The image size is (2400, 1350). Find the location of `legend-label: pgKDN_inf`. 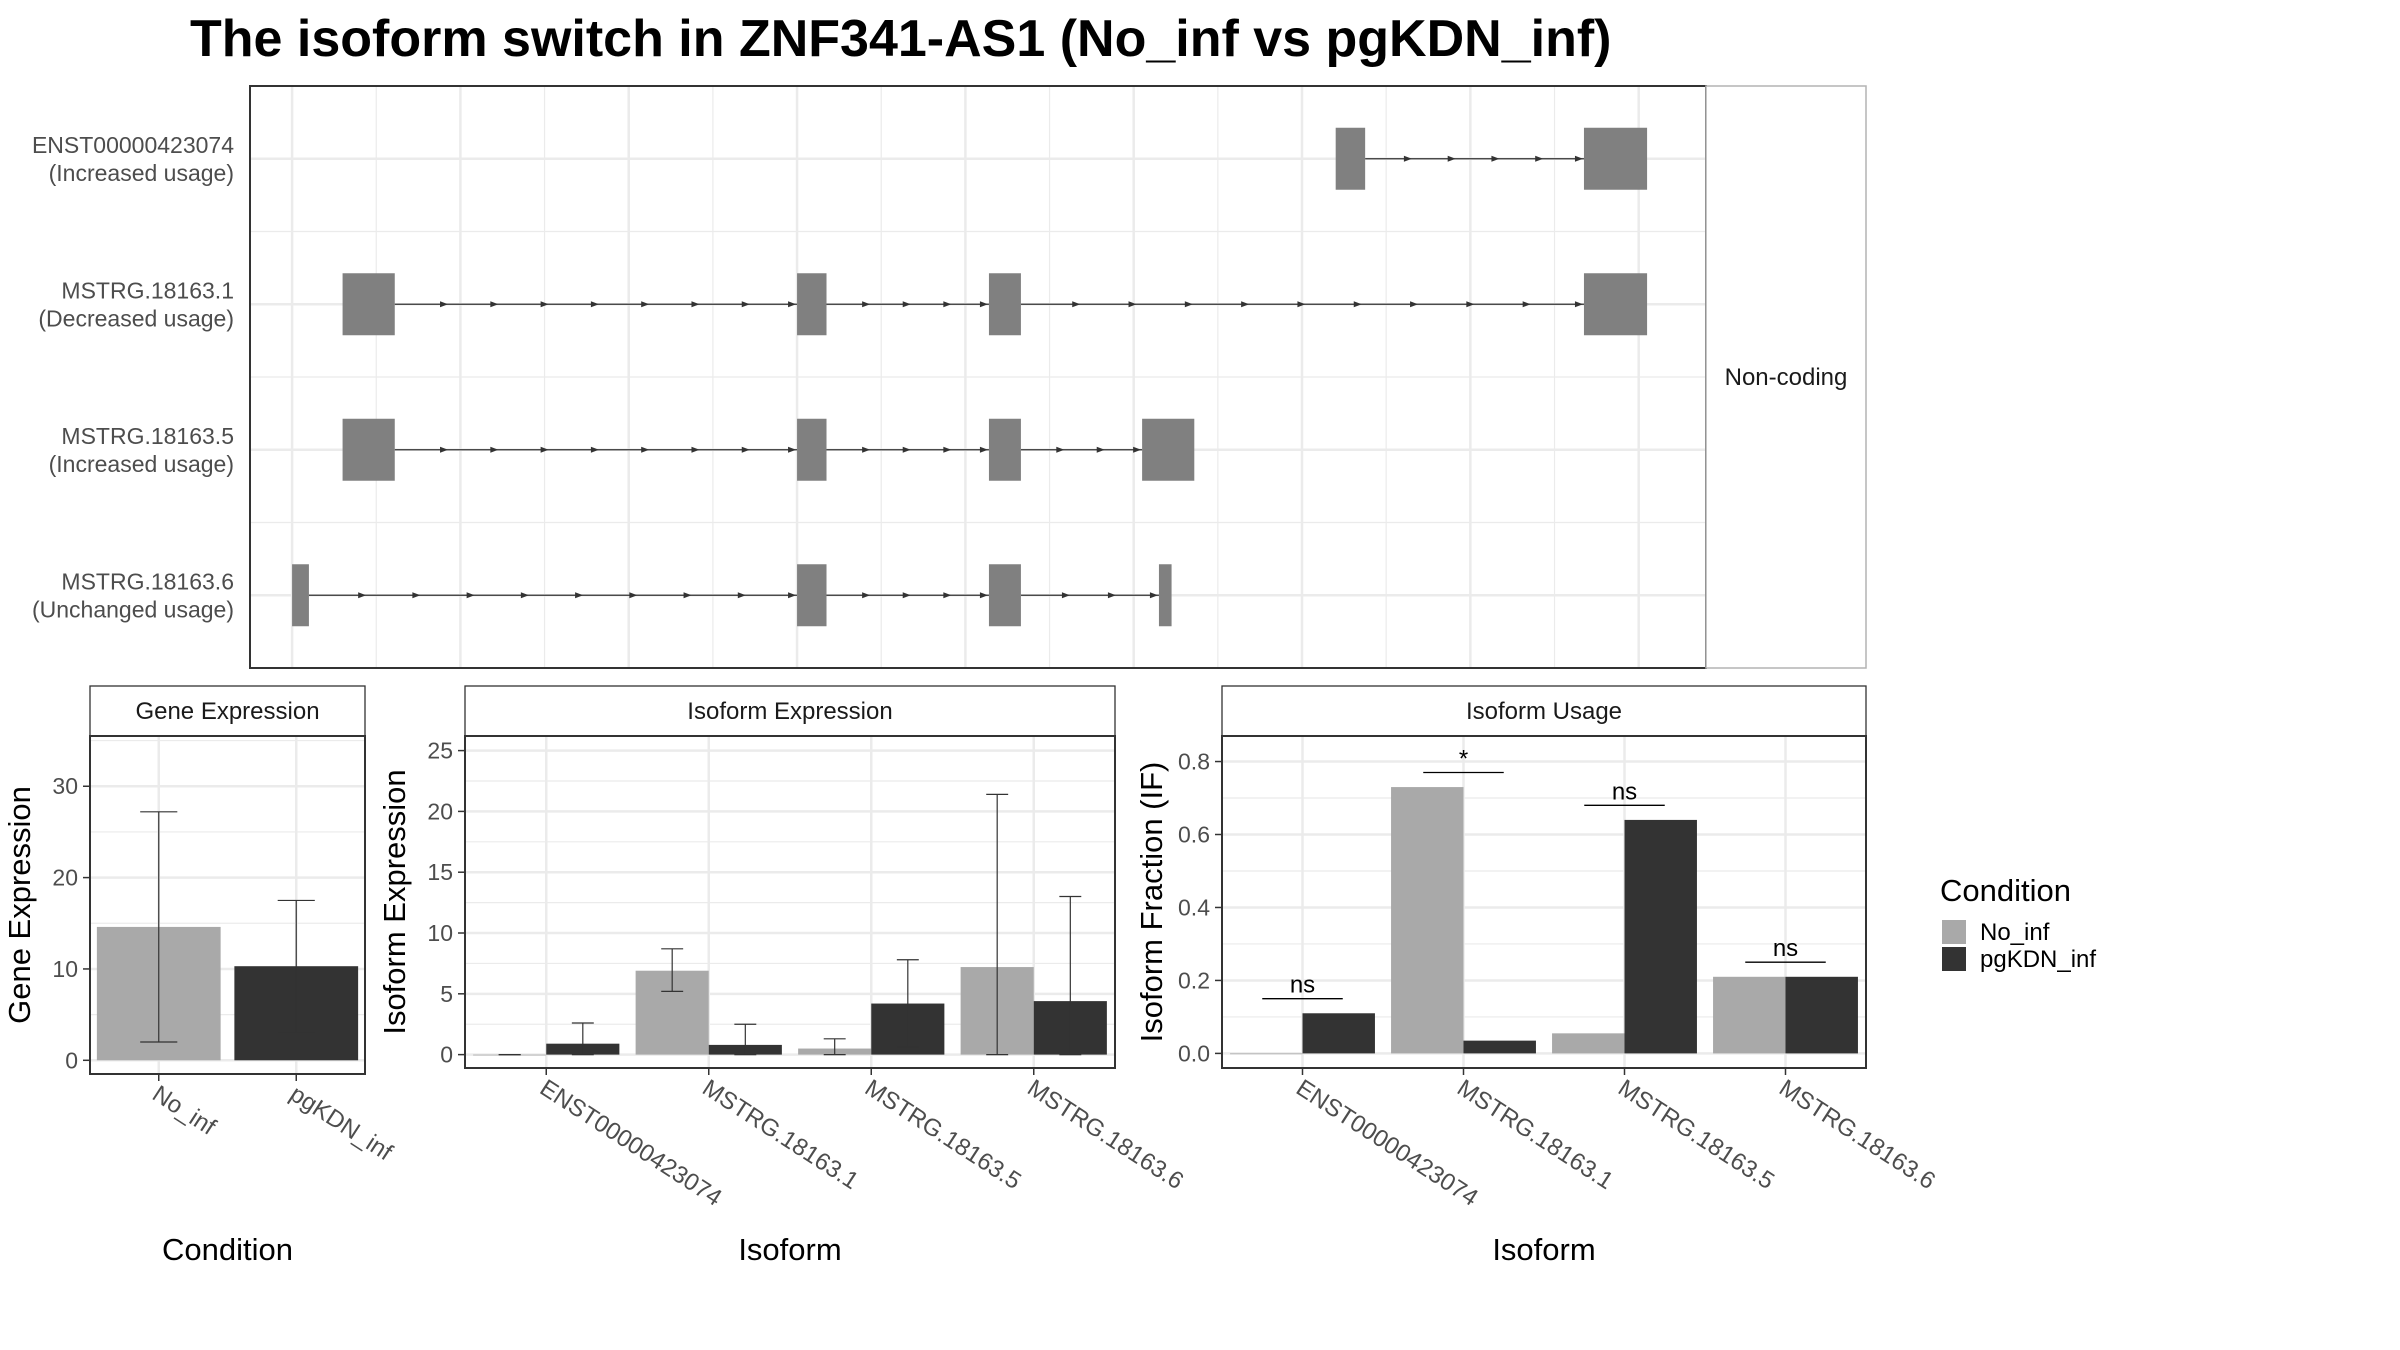

legend-label: pgKDN_inf is located at coordinates (2038, 959).